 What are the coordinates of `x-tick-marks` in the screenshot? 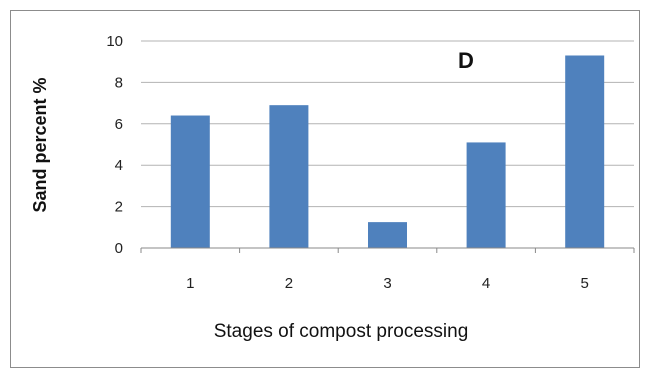 It's located at (387, 250).